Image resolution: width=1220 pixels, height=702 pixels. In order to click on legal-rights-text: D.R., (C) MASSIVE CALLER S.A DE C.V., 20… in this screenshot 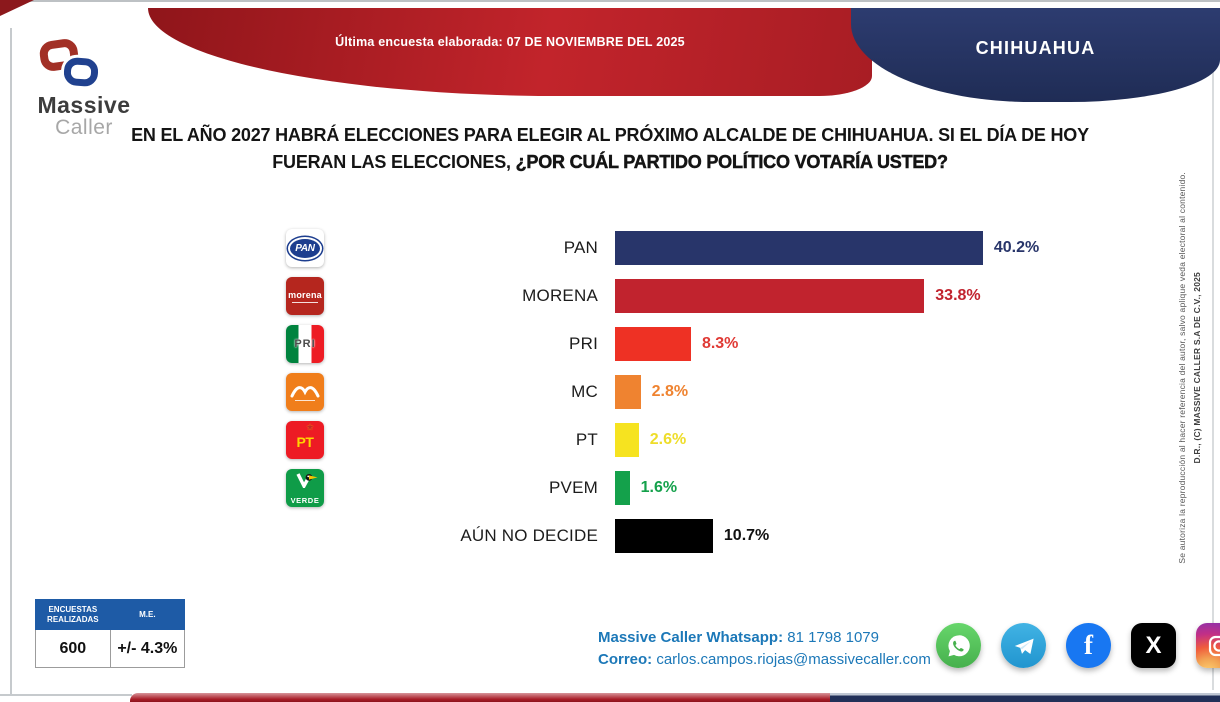, I will do `click(1197, 367)`.